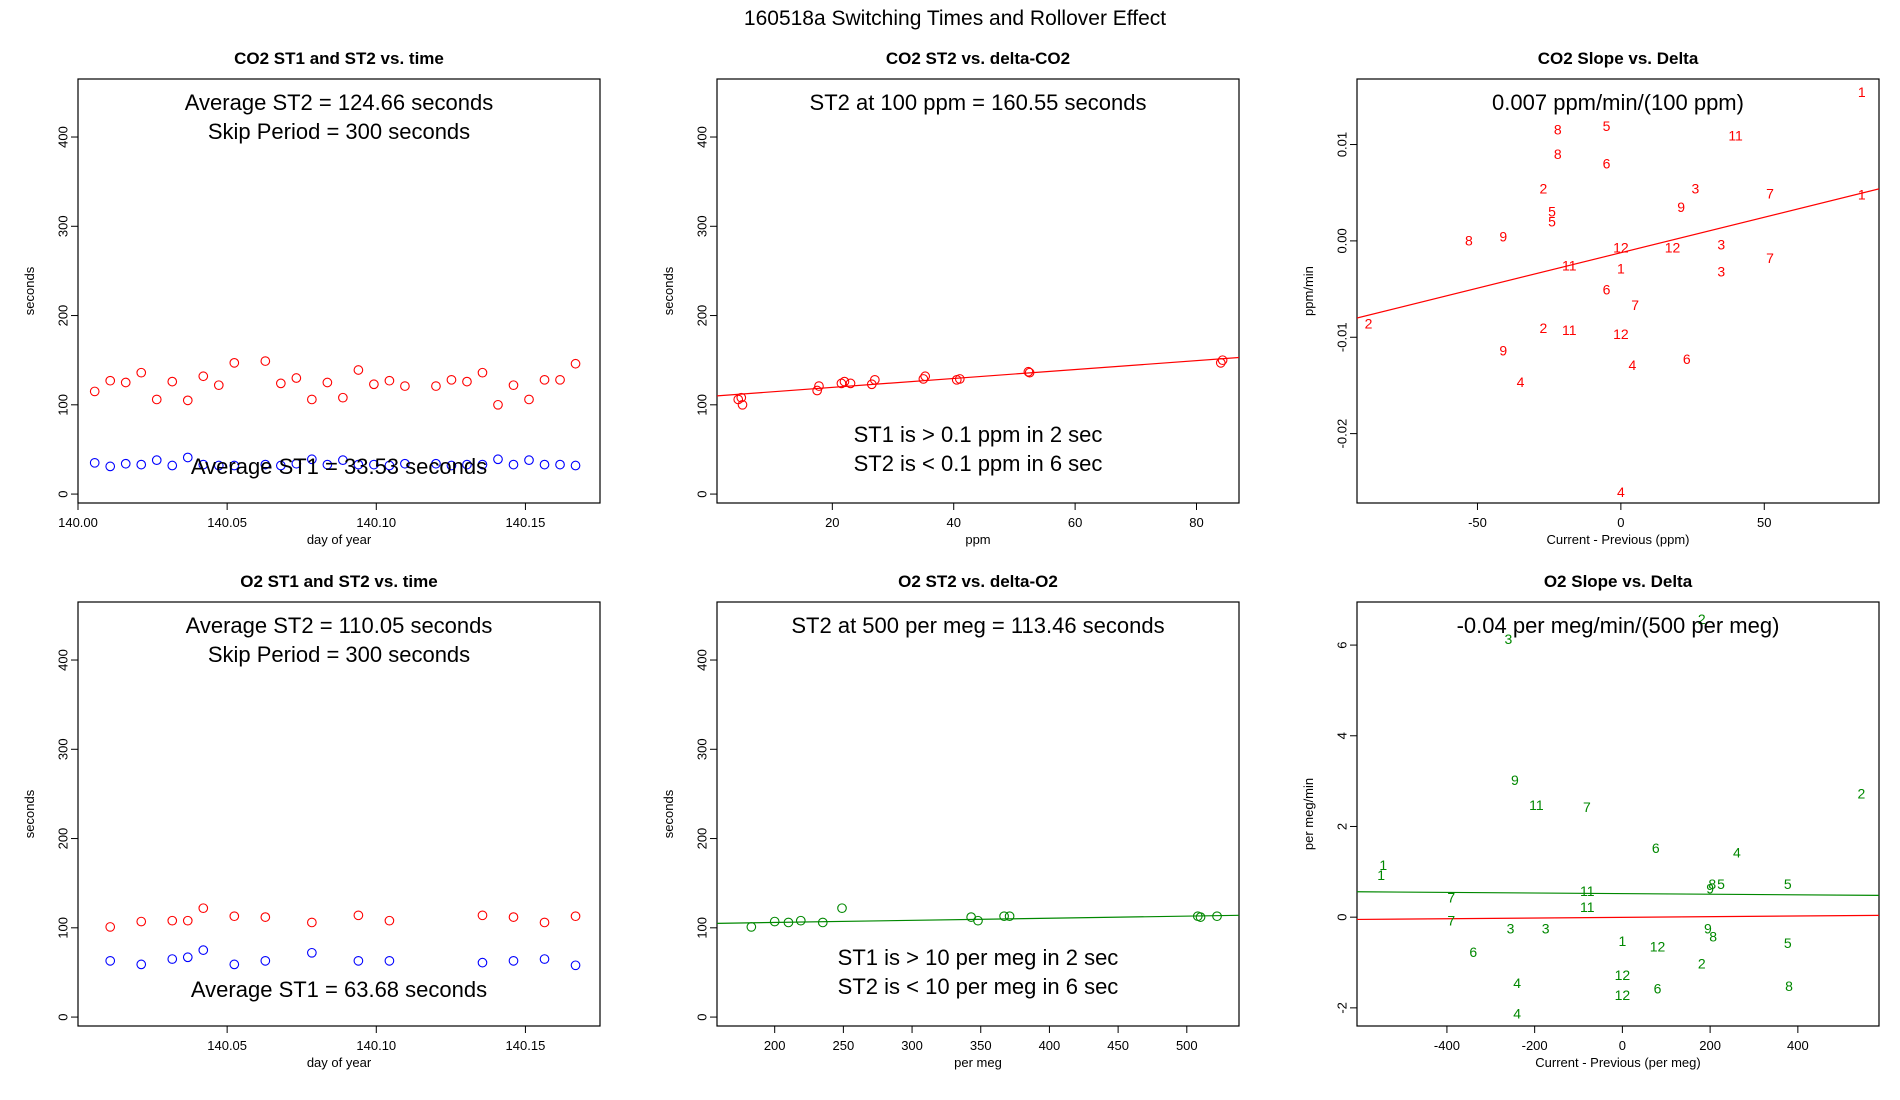 This screenshot has height=1100, width=1900. What do you see at coordinates (78, 522) in the screenshot?
I see `x-tick-label: 140.00` at bounding box center [78, 522].